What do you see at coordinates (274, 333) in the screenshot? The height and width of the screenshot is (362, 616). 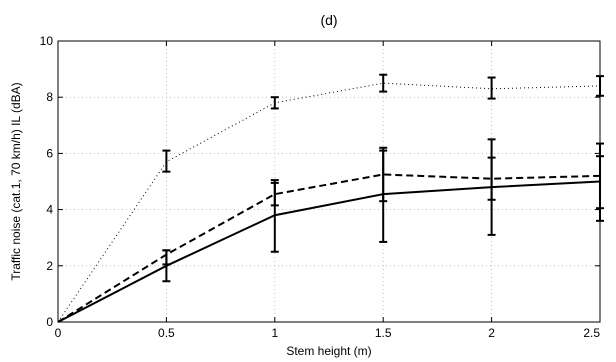 I see `x-tick-label: 1` at bounding box center [274, 333].